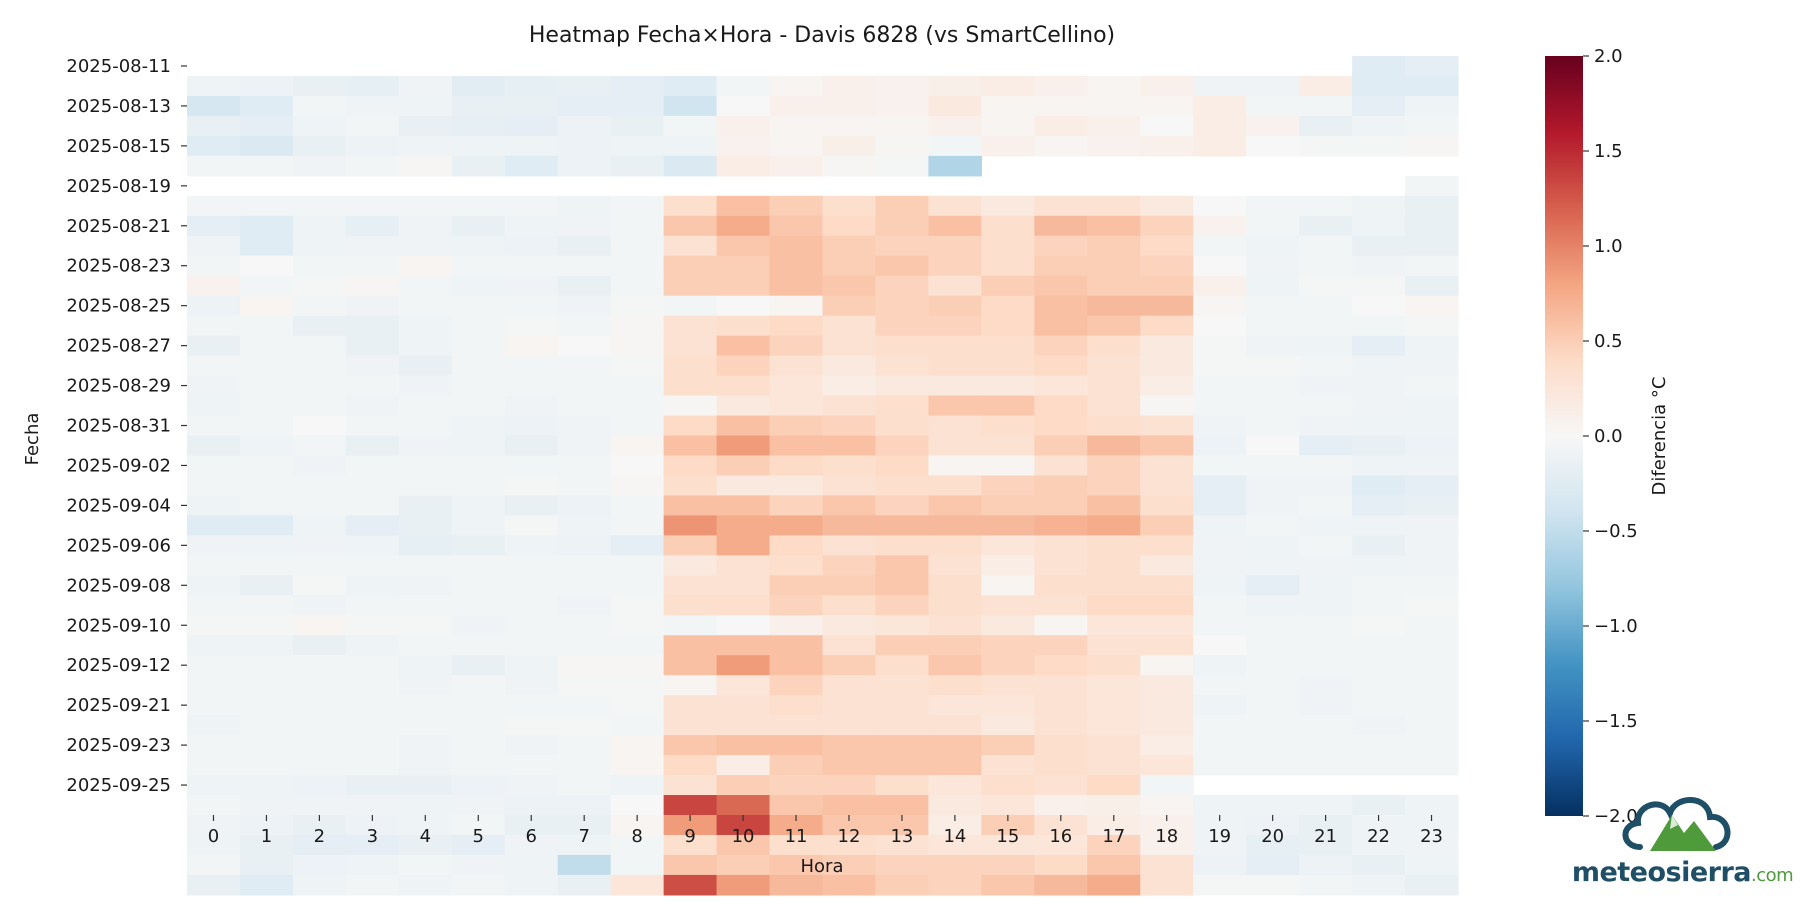 Image resolution: width=1800 pixels, height=904 pixels. I want to click on y-tick-label: 2025-09-25, so click(118, 785).